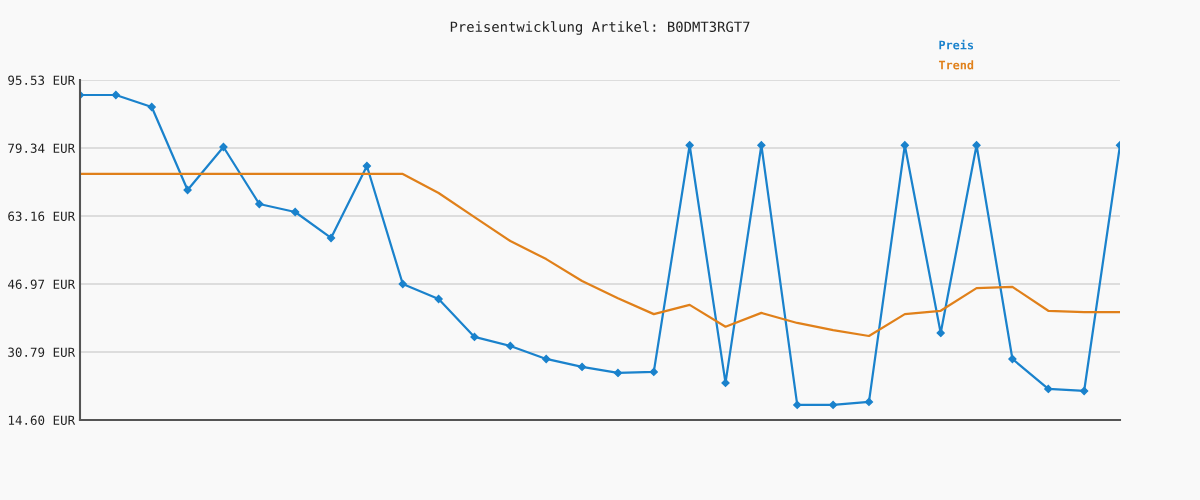 This screenshot has height=500, width=1200. I want to click on text: Preis, so click(956, 44).